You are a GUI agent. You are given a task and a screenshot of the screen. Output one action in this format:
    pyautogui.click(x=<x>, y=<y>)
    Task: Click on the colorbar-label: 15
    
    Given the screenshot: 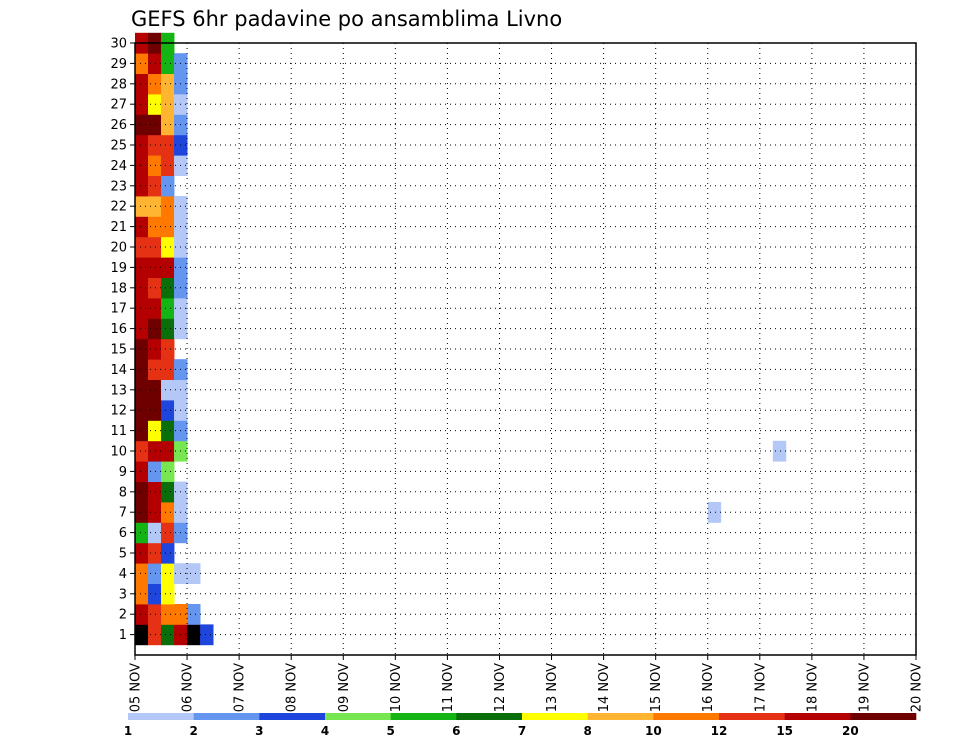 What is the action you would take?
    pyautogui.click(x=784, y=731)
    